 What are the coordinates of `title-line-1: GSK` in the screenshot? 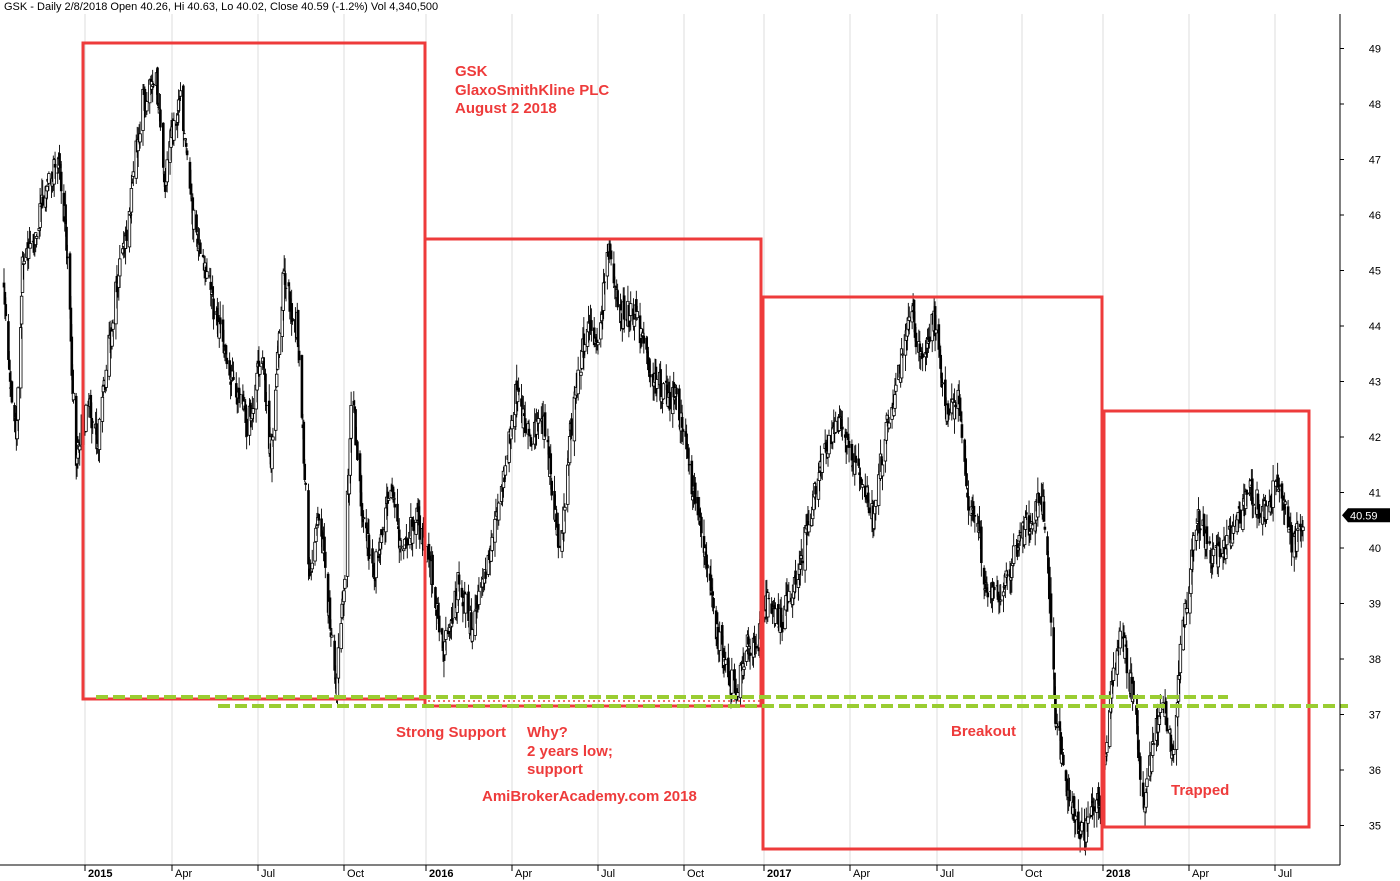 It's located at (471, 71).